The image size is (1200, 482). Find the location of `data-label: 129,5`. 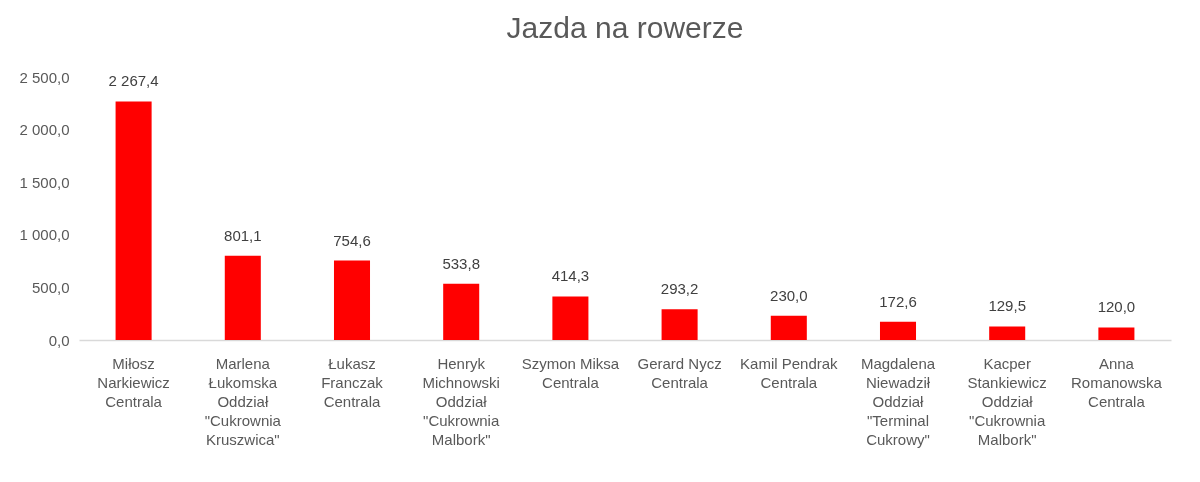

data-label: 129,5 is located at coordinates (1007, 306).